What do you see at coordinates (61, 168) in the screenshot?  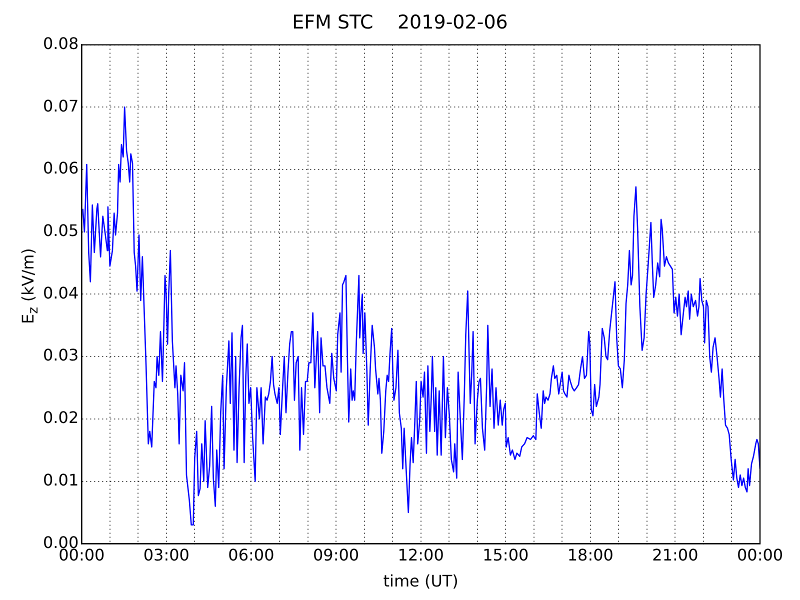 I see `y-tick-label: 0.06` at bounding box center [61, 168].